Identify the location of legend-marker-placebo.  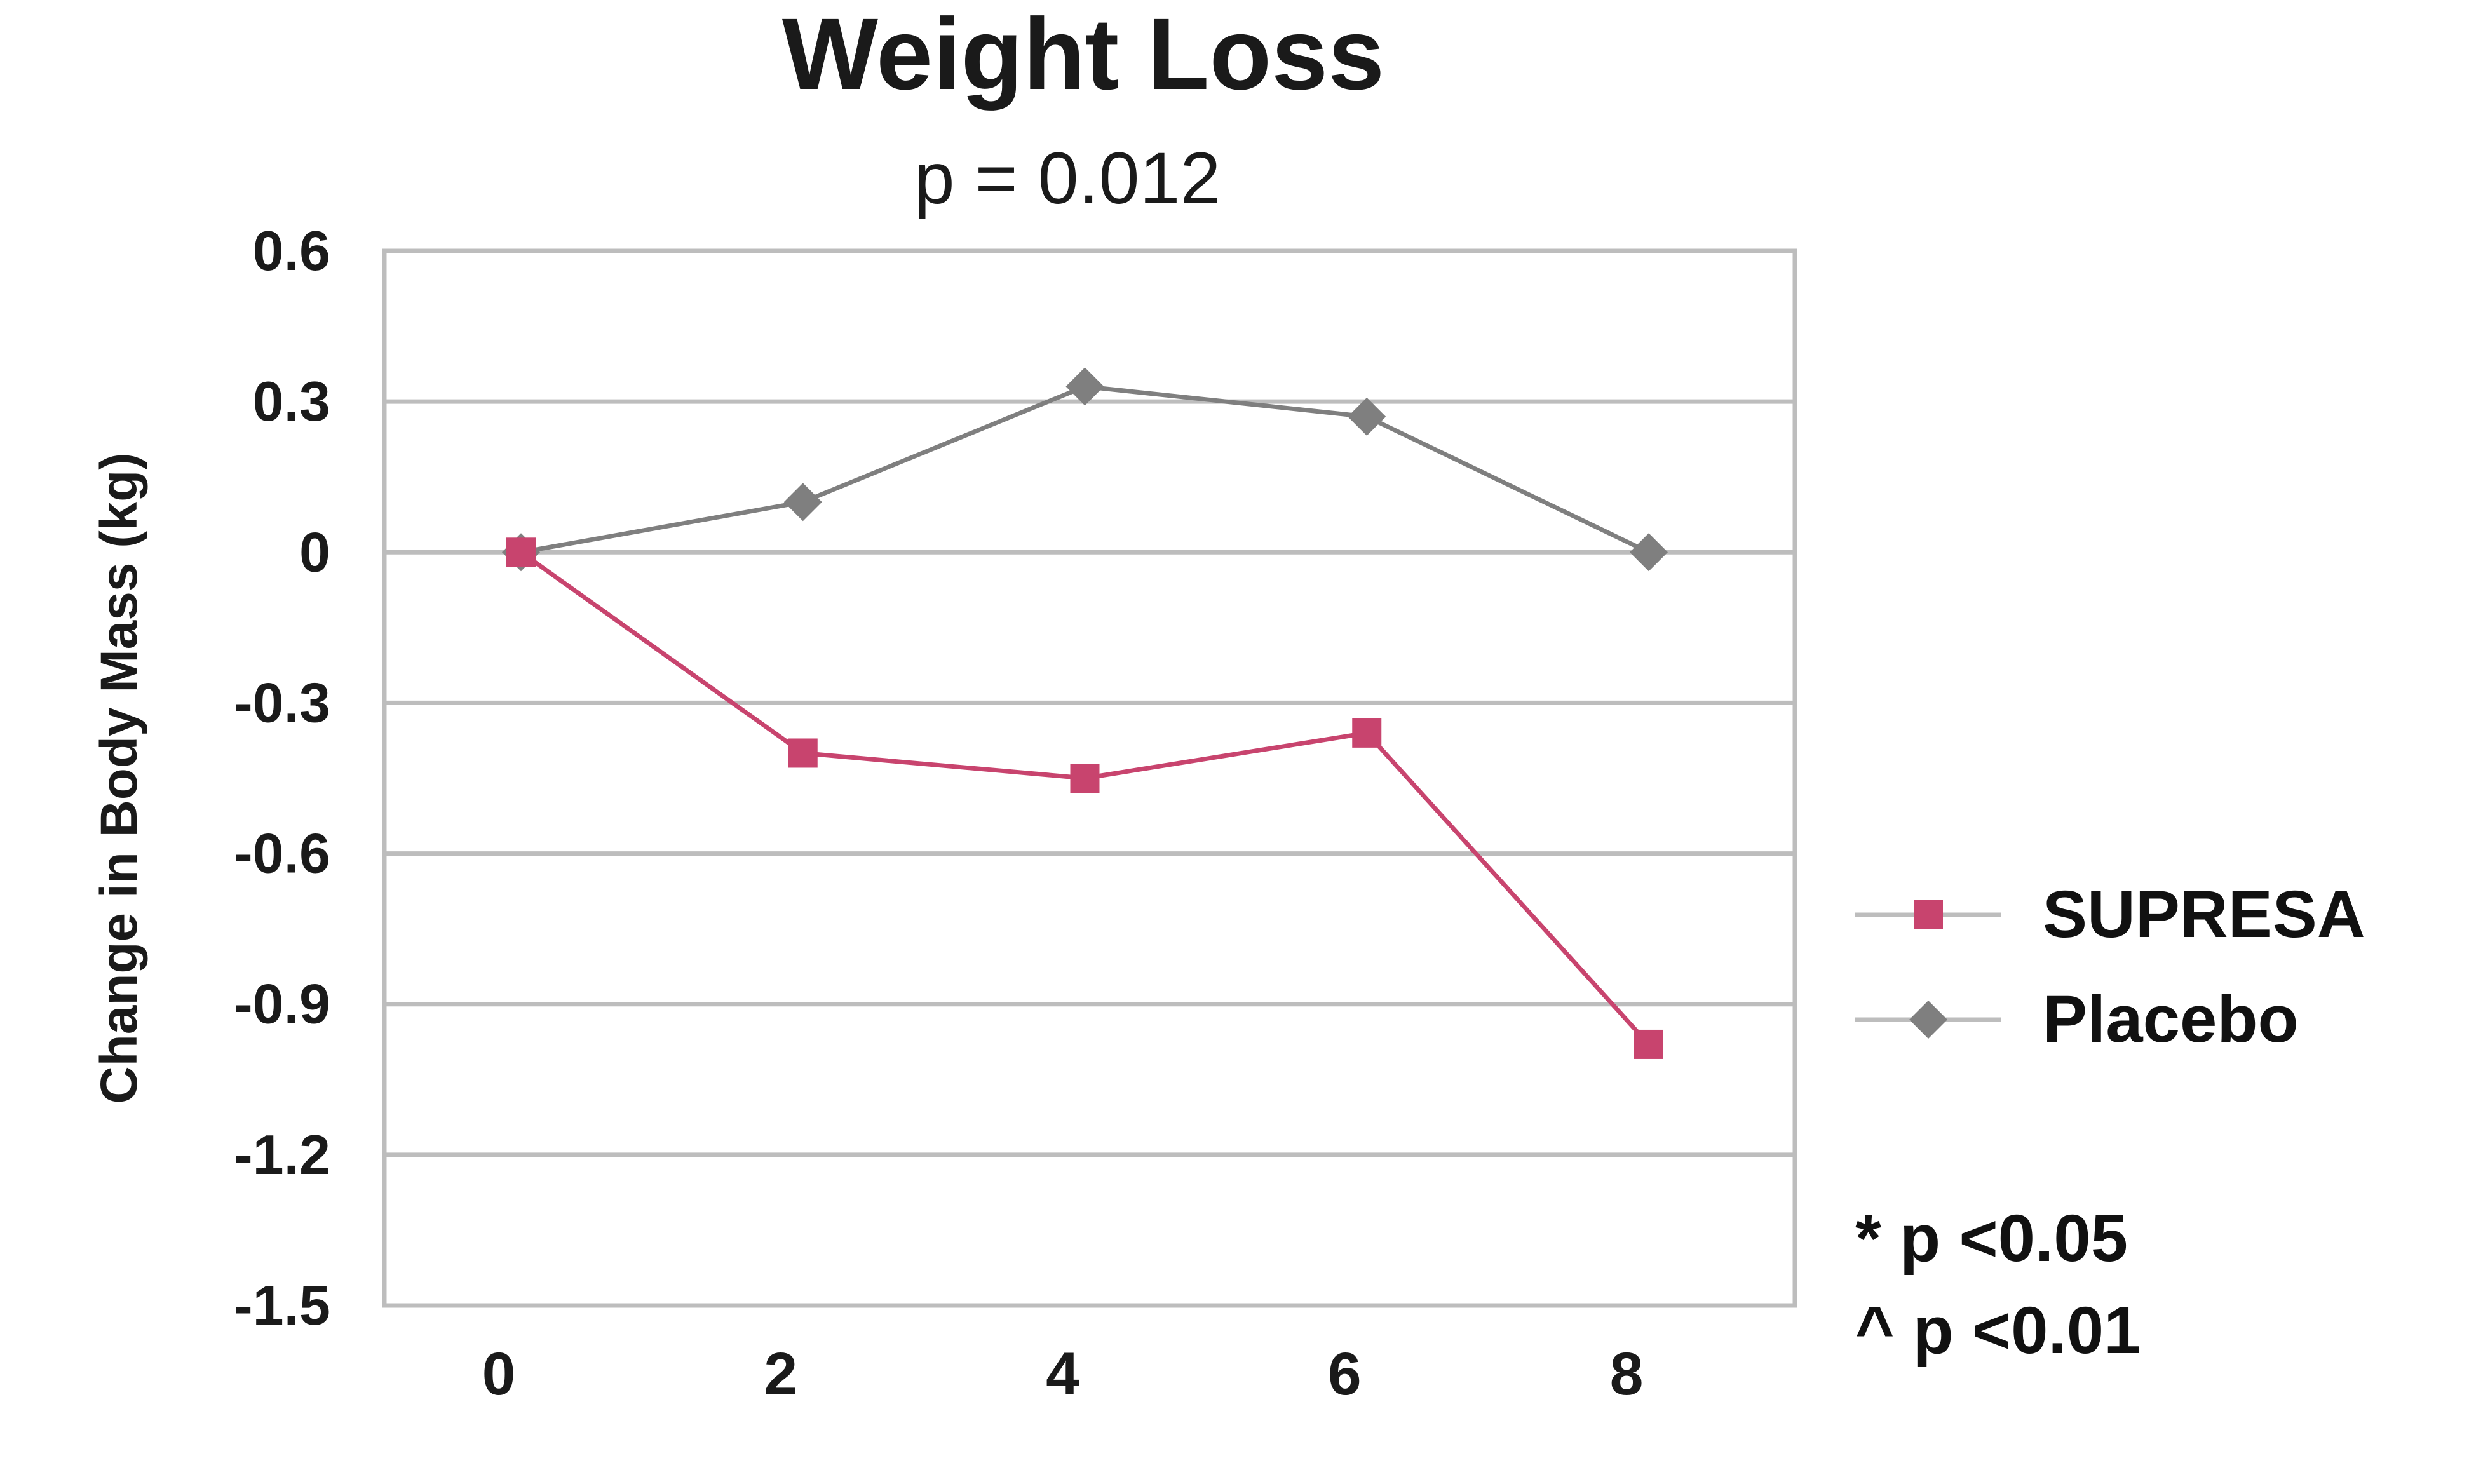
(1928, 1020).